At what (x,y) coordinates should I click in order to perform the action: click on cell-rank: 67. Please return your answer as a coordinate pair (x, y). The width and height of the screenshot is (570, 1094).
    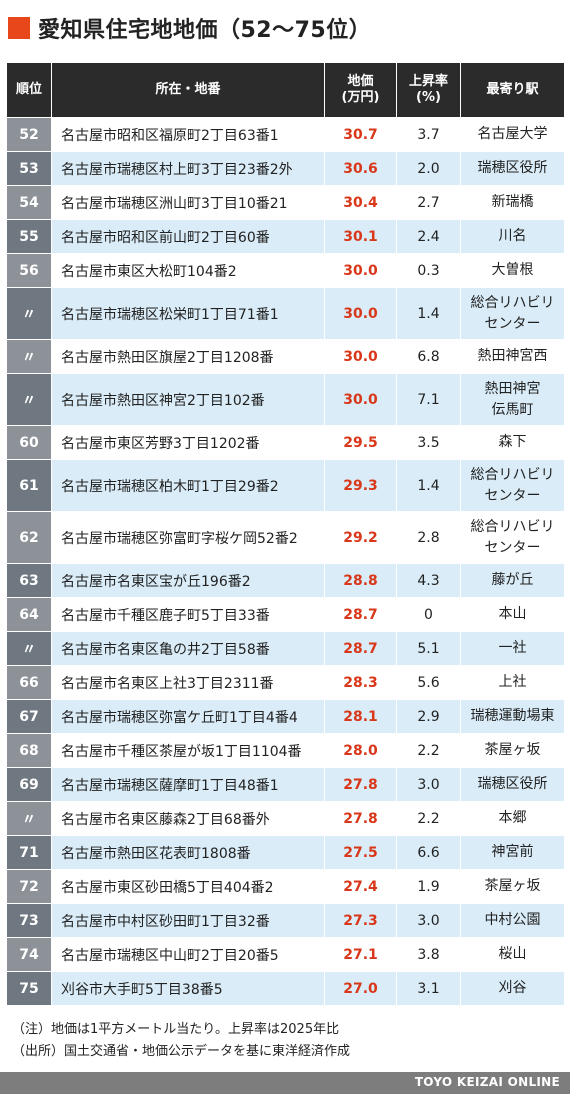
    Looking at the image, I should click on (29, 716).